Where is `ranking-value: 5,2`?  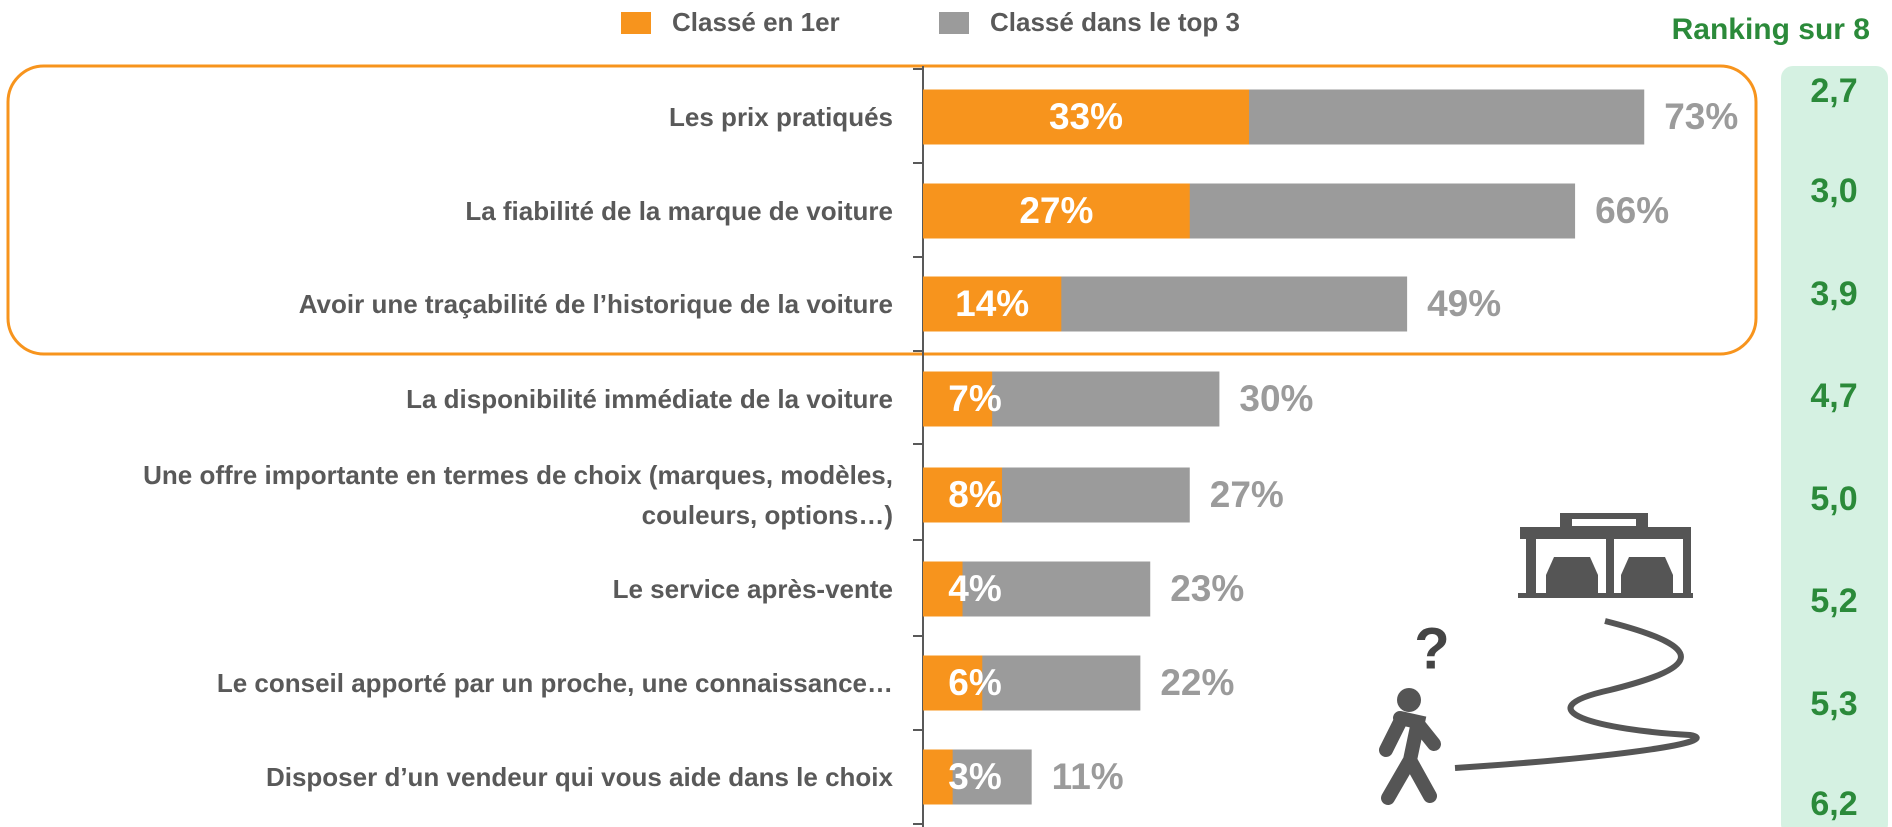
ranking-value: 5,2 is located at coordinates (1833, 601).